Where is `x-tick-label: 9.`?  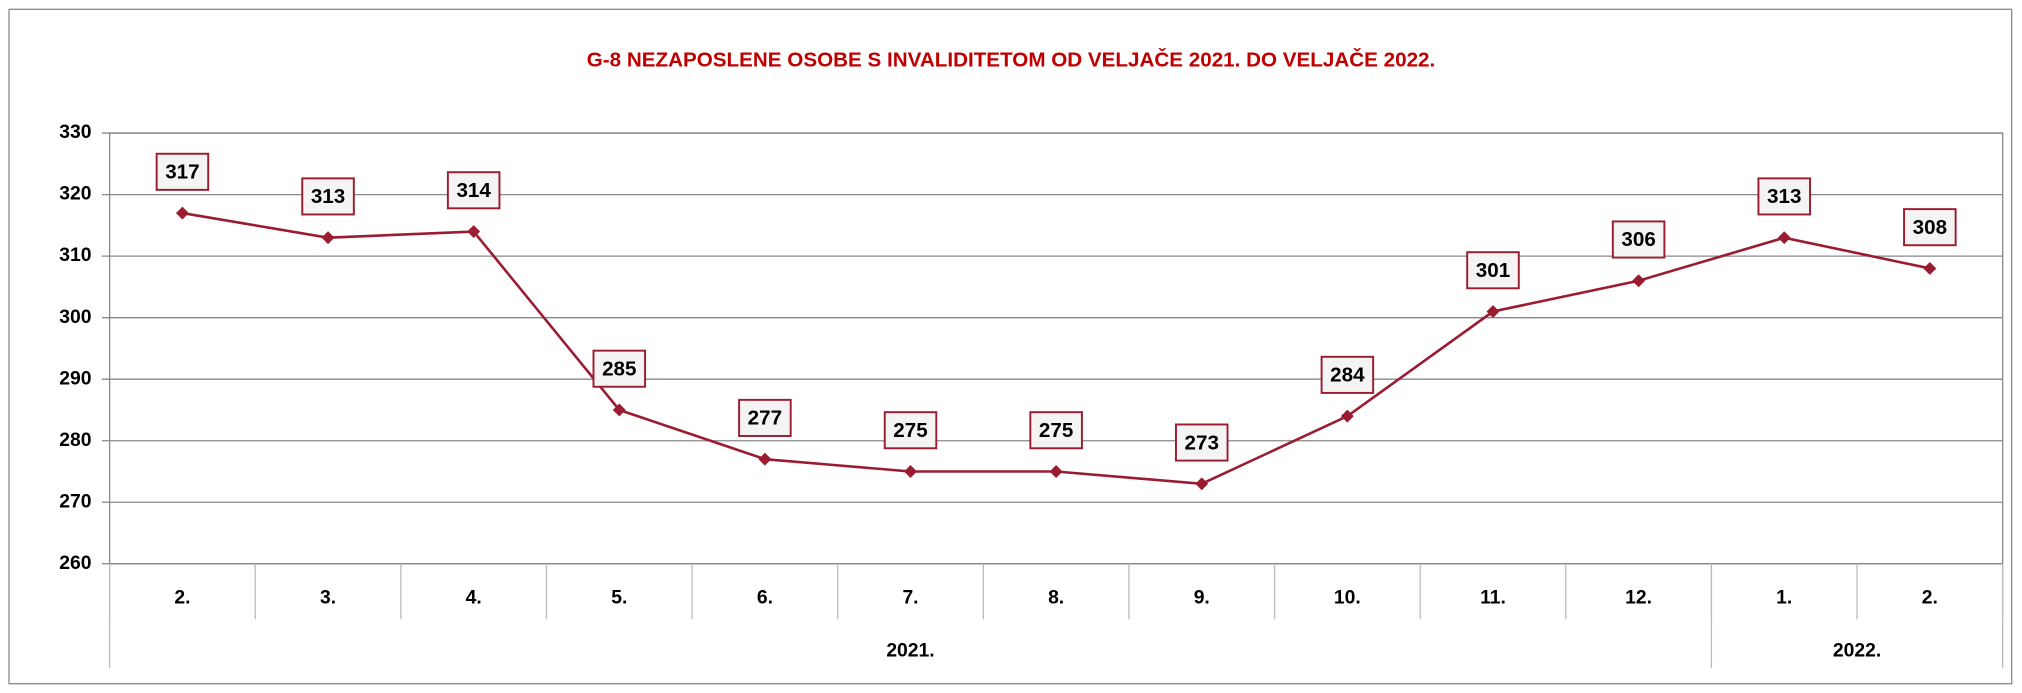
x-tick-label: 9. is located at coordinates (1202, 598).